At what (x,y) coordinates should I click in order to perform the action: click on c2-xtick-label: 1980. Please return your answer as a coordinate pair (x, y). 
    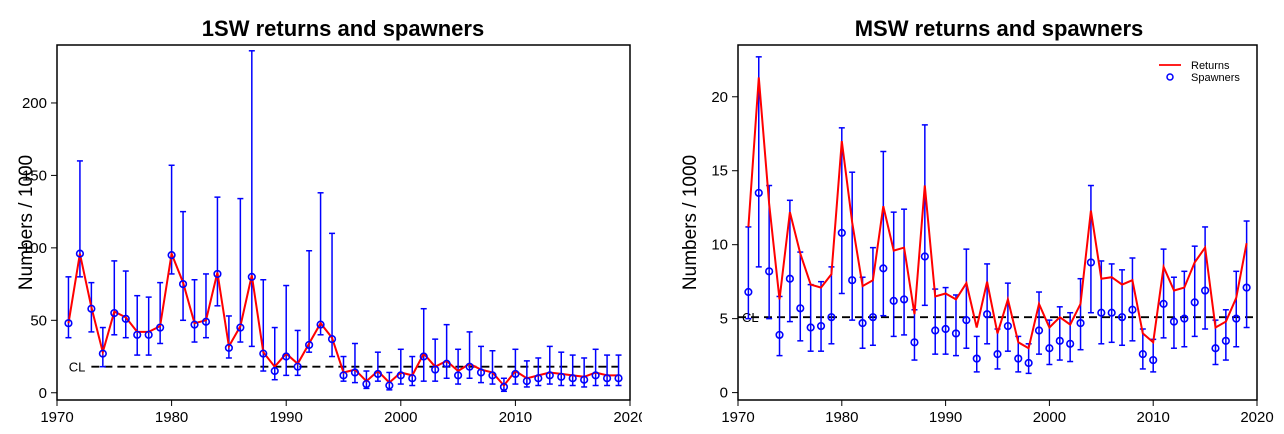
    Looking at the image, I should click on (841, 417).